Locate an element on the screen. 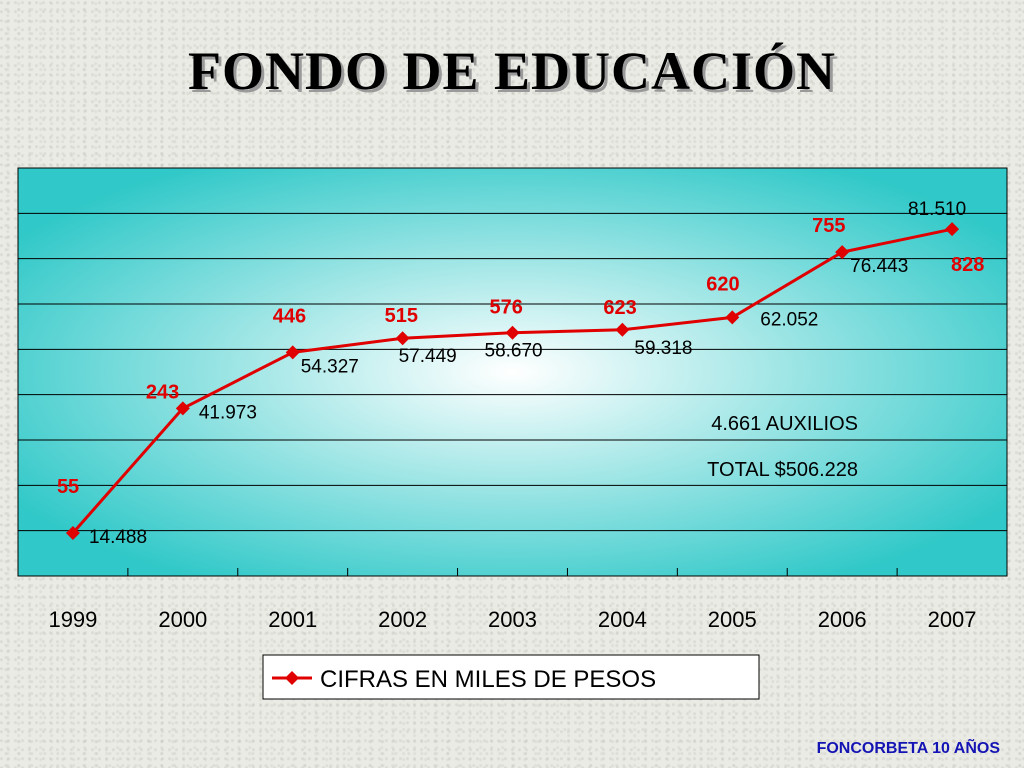 This screenshot has width=1024, height=768. x-tick-label: 2002 is located at coordinates (402, 619).